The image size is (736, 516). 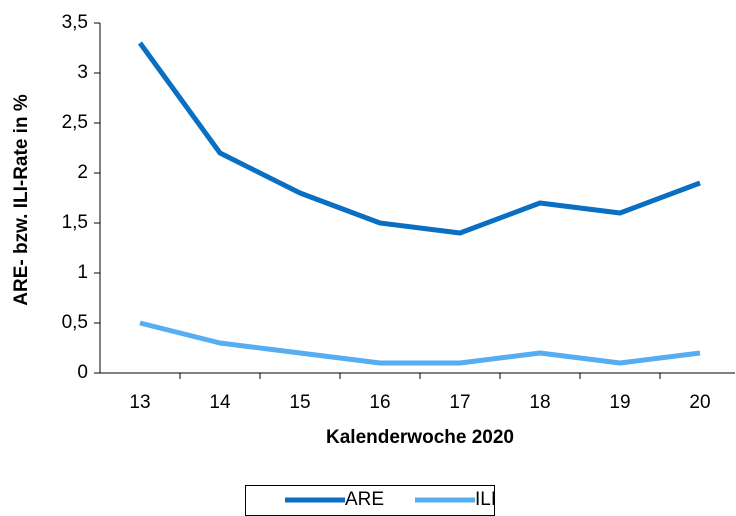 I want to click on y-tick-label: 3,5, so click(x=75, y=22).